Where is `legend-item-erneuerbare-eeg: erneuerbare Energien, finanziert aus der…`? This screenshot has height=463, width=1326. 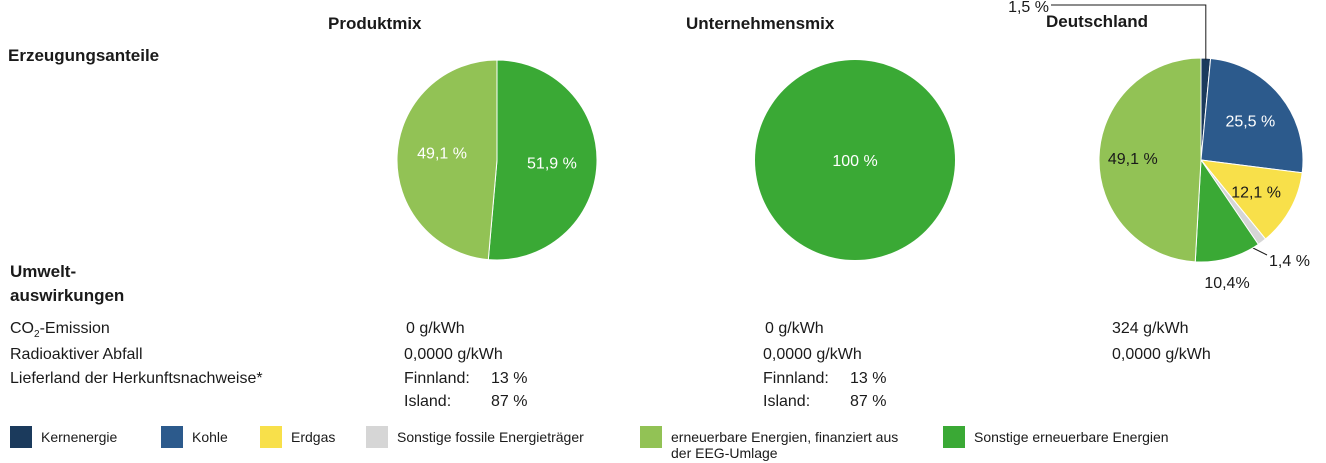 legend-item-erneuerbare-eeg: erneuerbare Energien, finanziert aus der… is located at coordinates (770, 443).